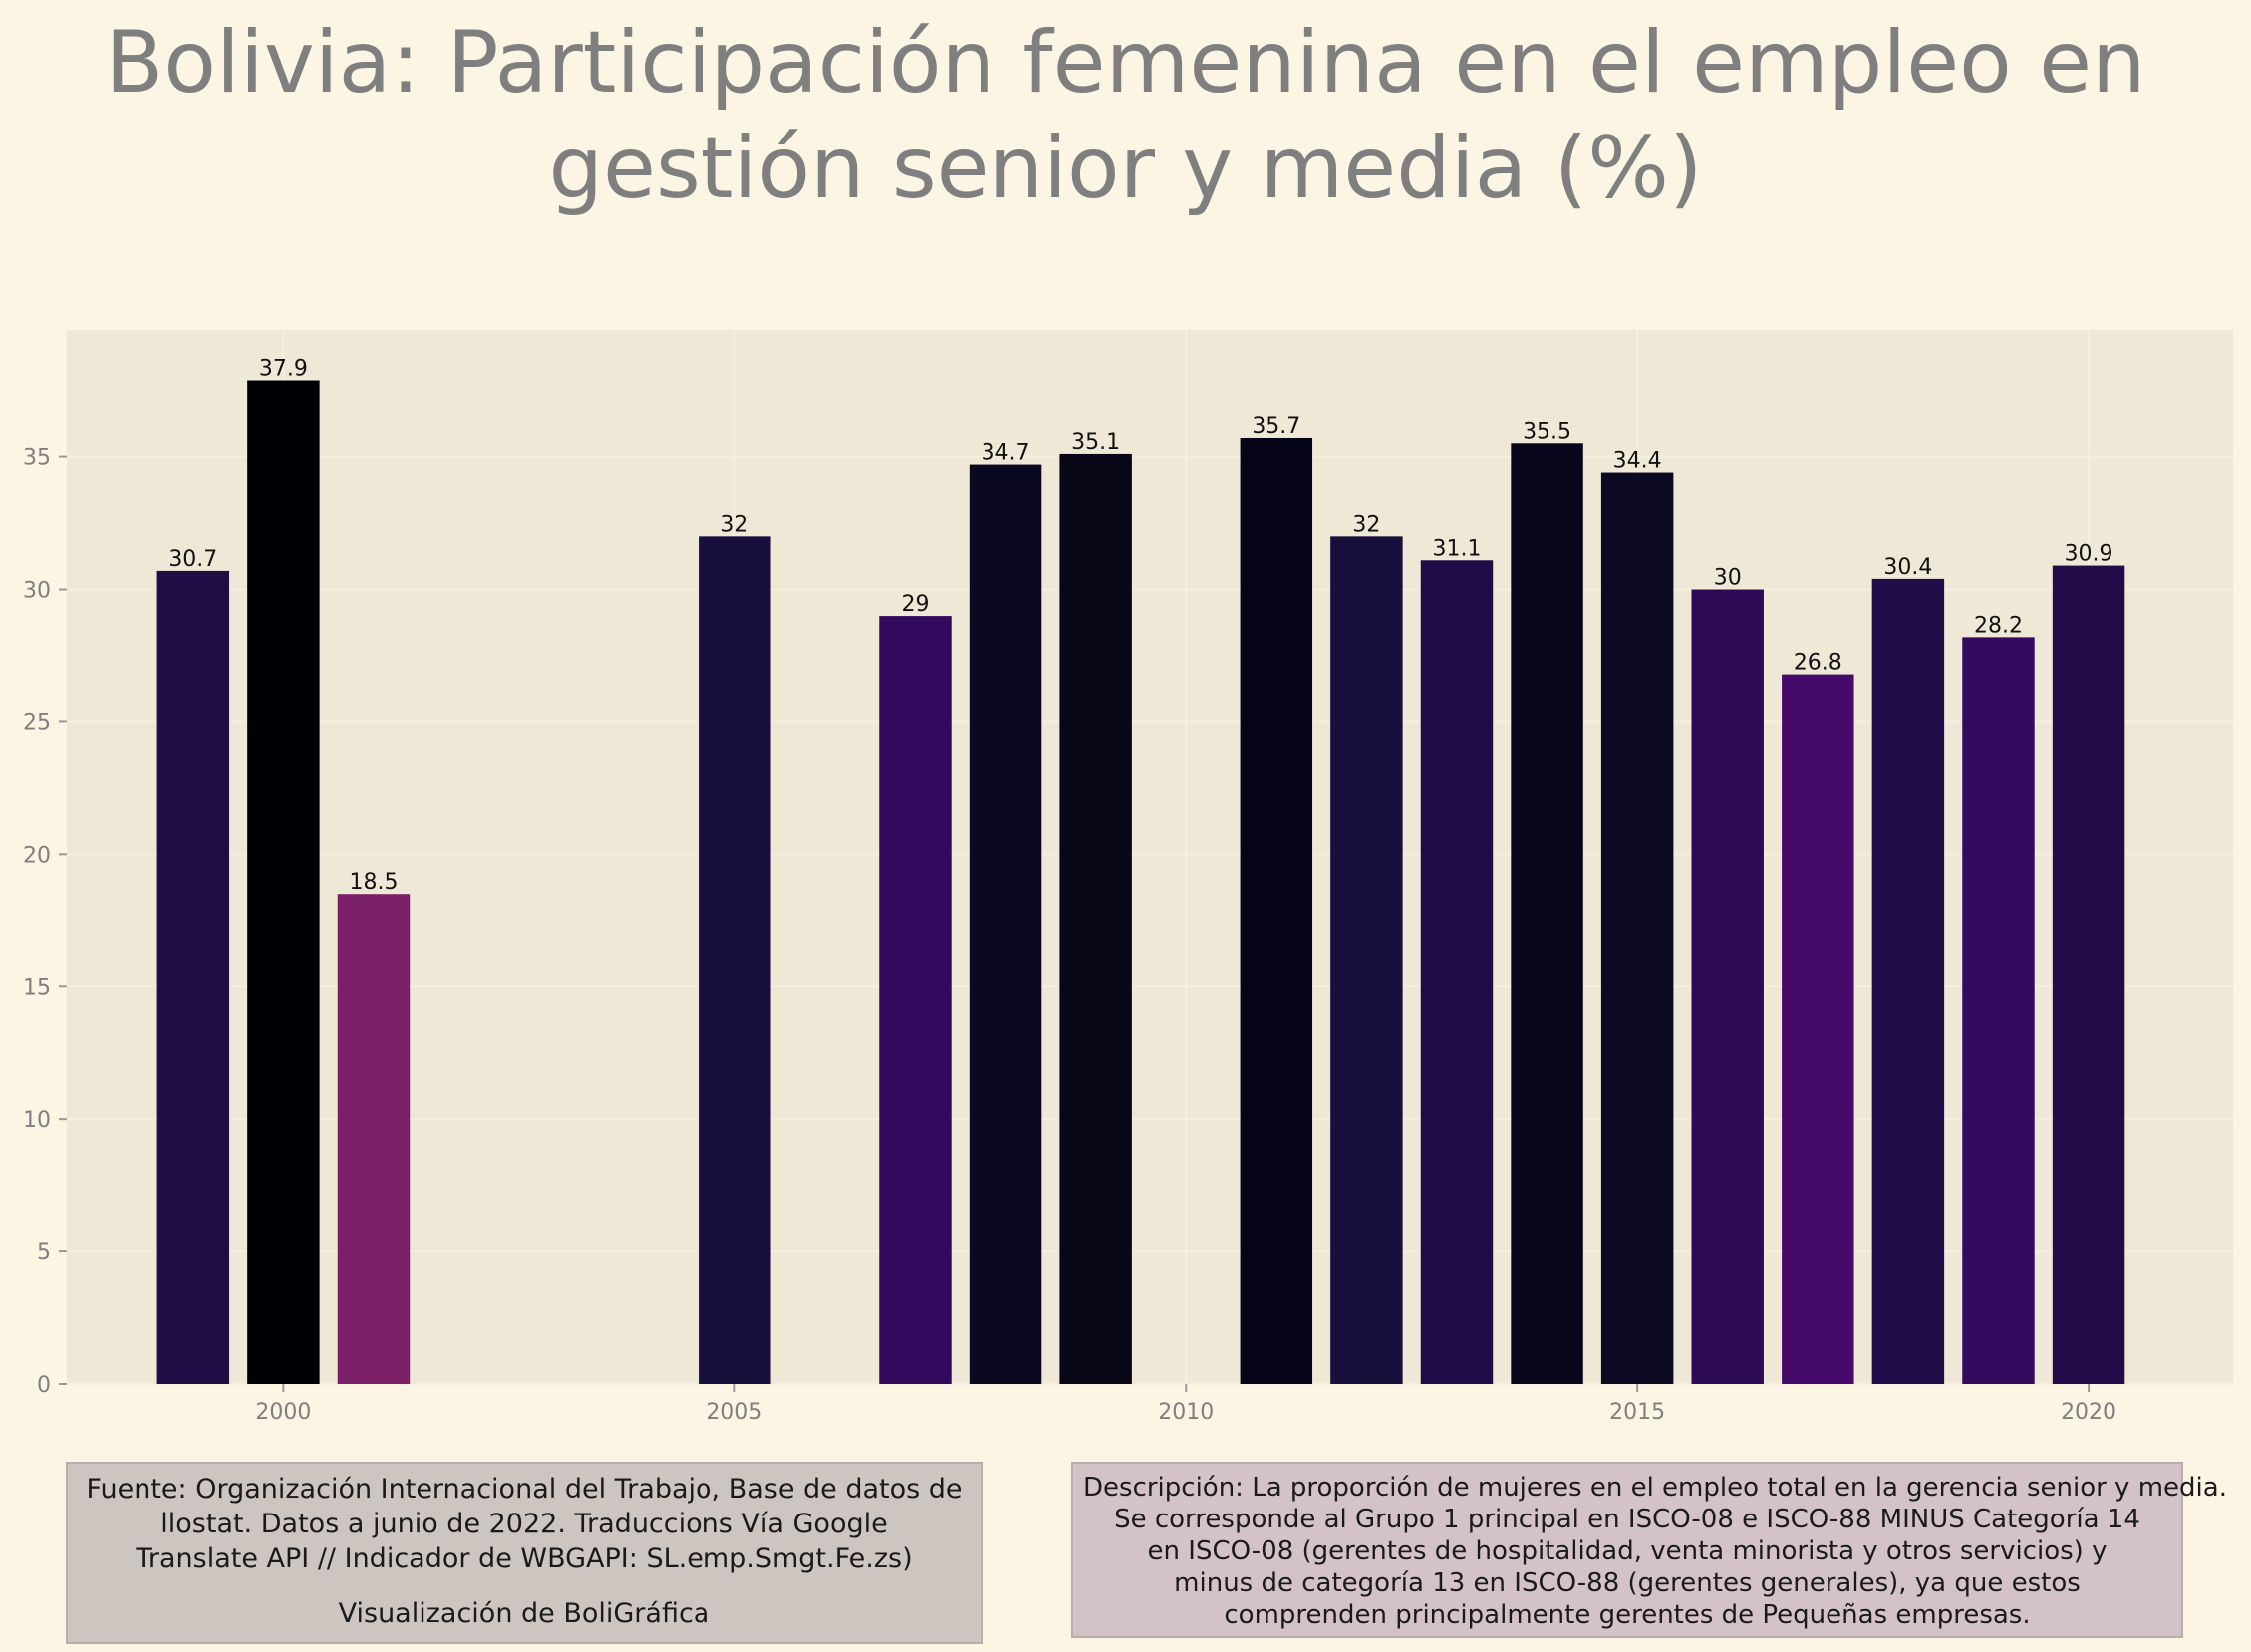  What do you see at coordinates (192, 559) in the screenshot?
I see `bar-value-label: 30.7` at bounding box center [192, 559].